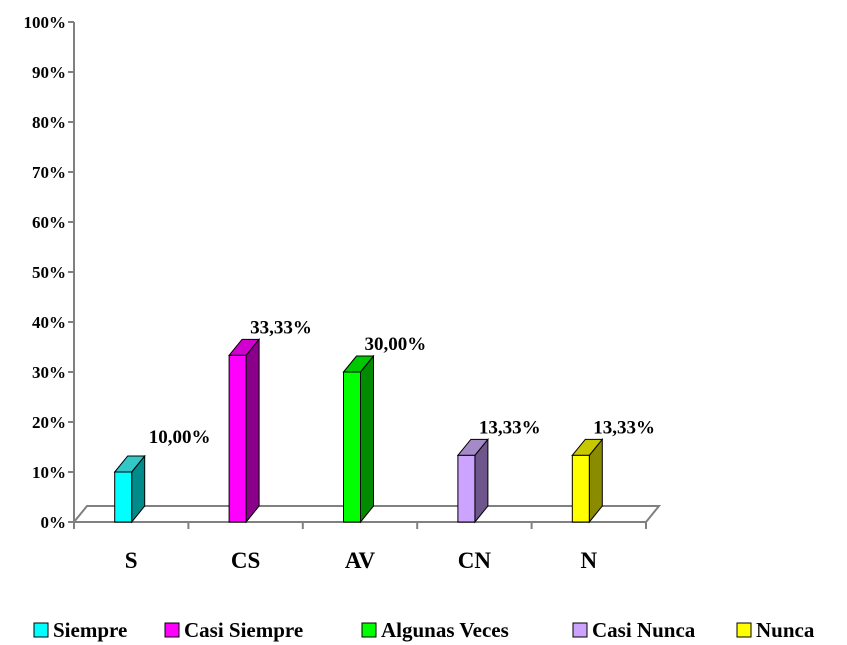 The image size is (847, 645). What do you see at coordinates (45, 22) in the screenshot?
I see `y-tick-label: 100%` at bounding box center [45, 22].